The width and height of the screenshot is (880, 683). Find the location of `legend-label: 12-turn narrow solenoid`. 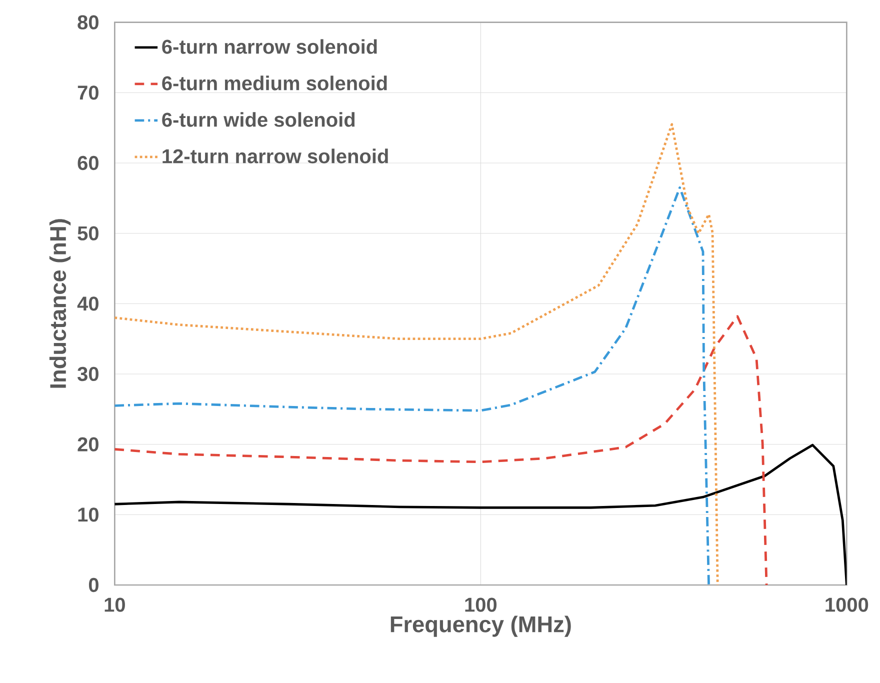

legend-label: 12-turn narrow solenoid is located at coordinates (275, 156).